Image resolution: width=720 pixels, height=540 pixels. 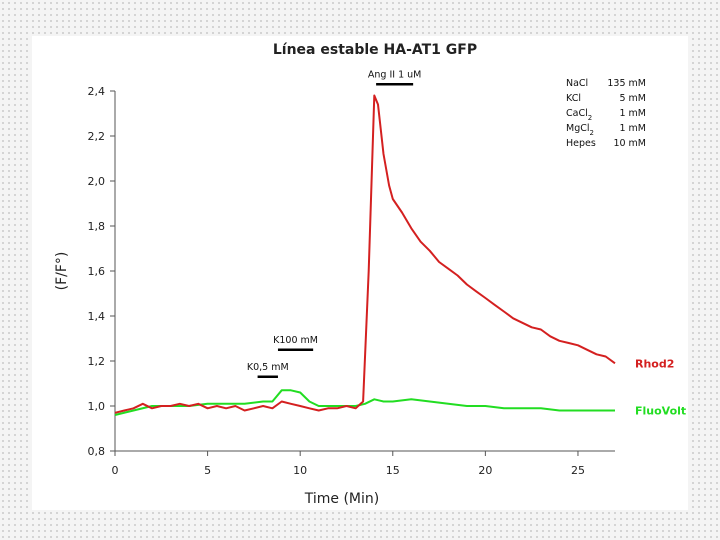 I want to click on solution-conc: 10 mM, so click(x=629, y=143).